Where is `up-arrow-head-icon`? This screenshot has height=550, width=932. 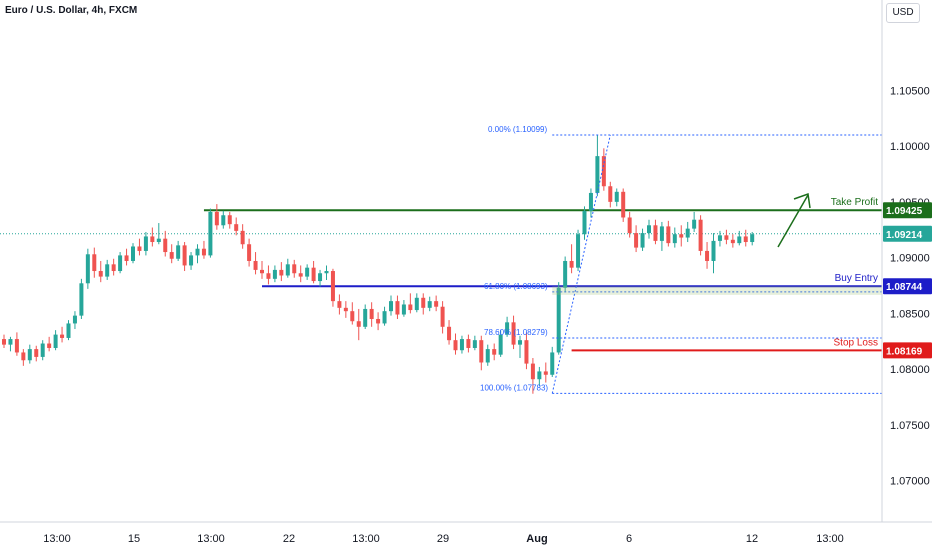 up-arrow-head-icon is located at coordinates (802, 200).